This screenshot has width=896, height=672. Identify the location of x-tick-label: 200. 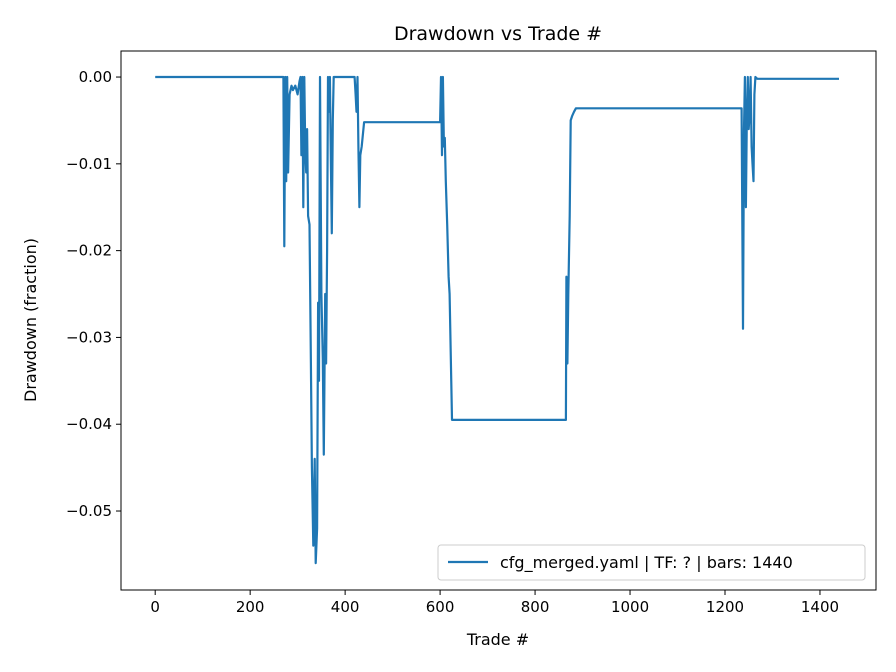
(250, 607).